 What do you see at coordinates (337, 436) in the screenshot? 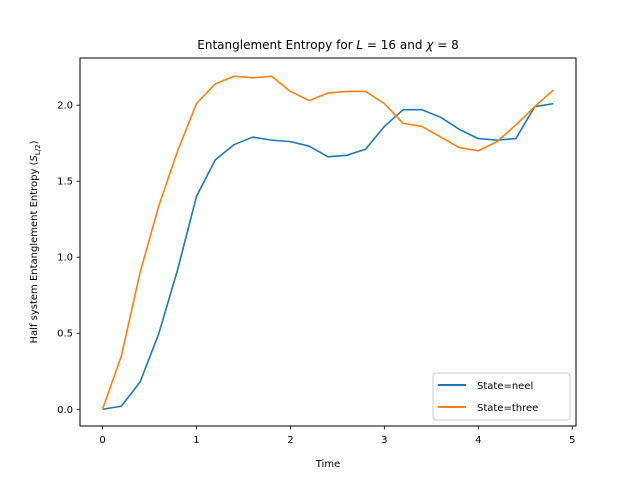
I see `x-axis-ticks: 0 1 2 3 4 5` at bounding box center [337, 436].